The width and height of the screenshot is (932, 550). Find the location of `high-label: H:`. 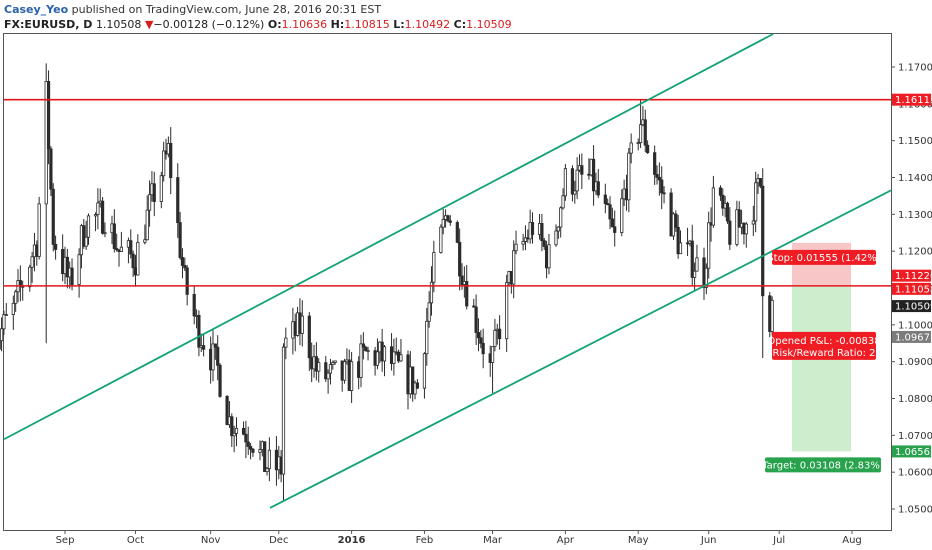

high-label: H: is located at coordinates (337, 24).